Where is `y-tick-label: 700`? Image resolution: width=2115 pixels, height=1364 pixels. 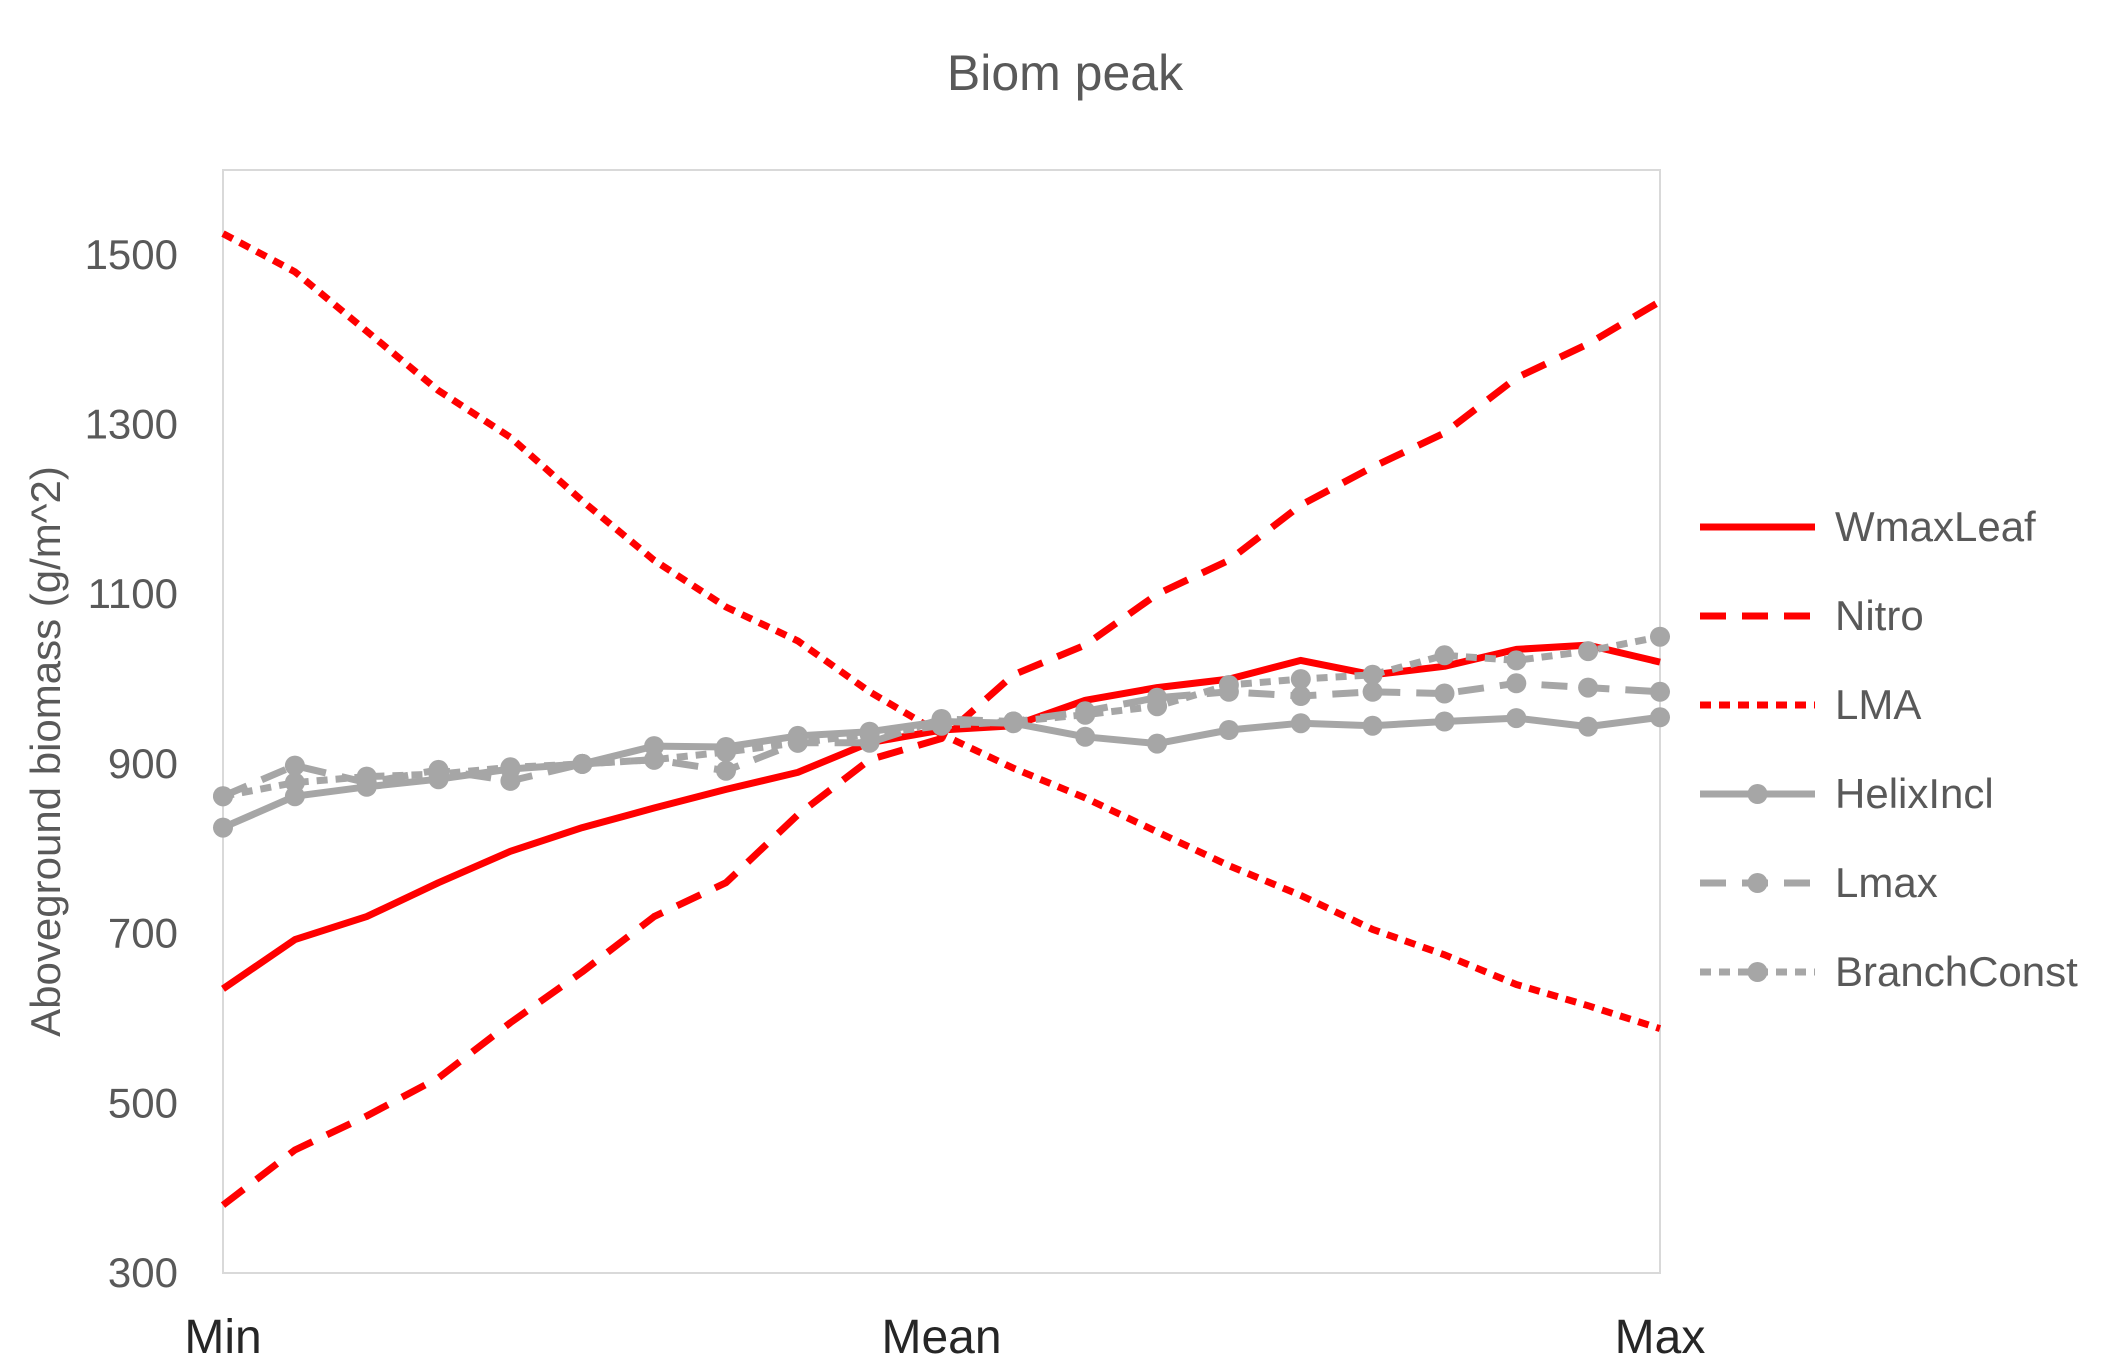
y-tick-label: 700 is located at coordinates (143, 933).